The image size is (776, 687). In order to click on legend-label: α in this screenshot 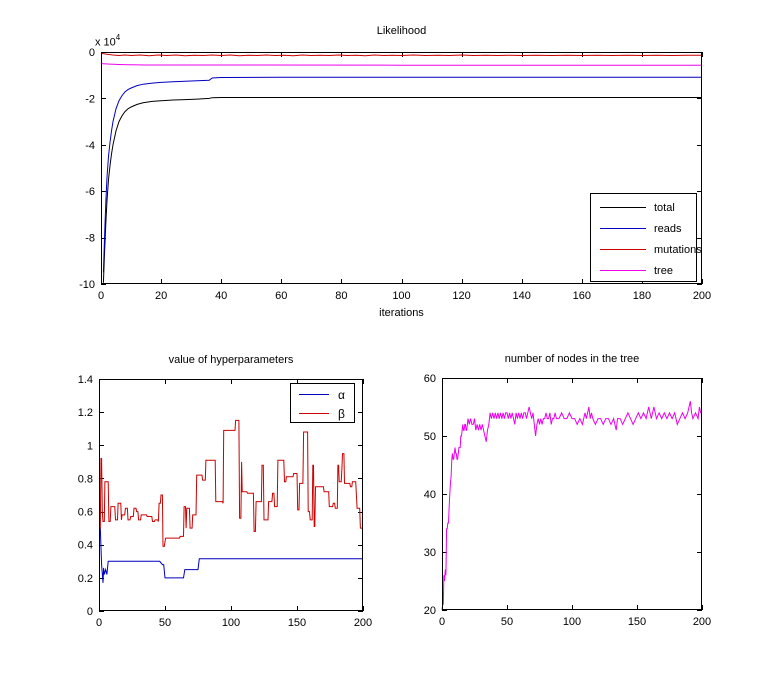, I will do `click(341, 394)`.